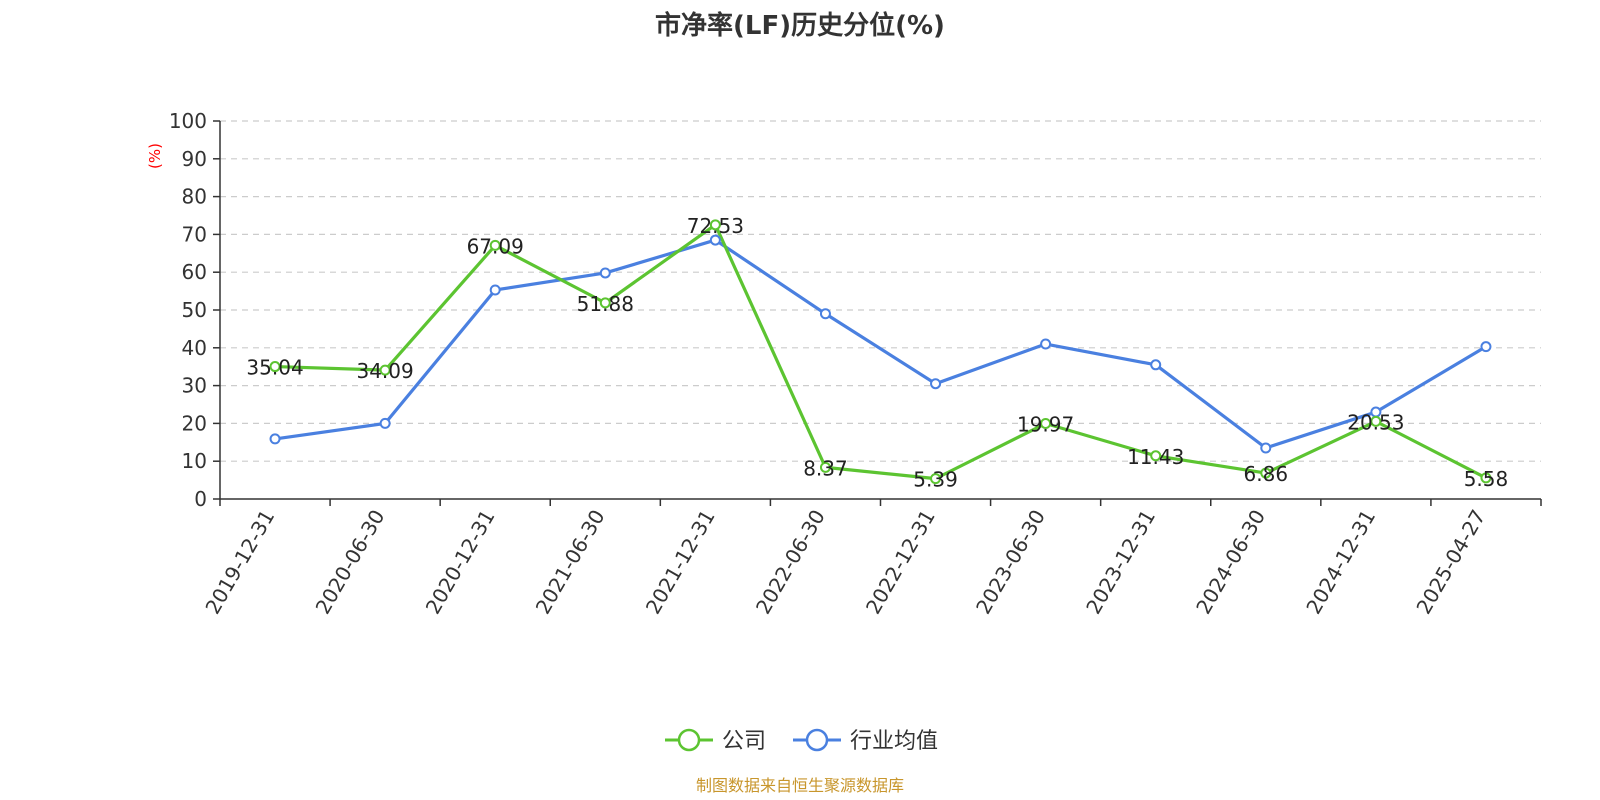  What do you see at coordinates (715, 741) in the screenshot?
I see `legend-item-0: 公司` at bounding box center [715, 741].